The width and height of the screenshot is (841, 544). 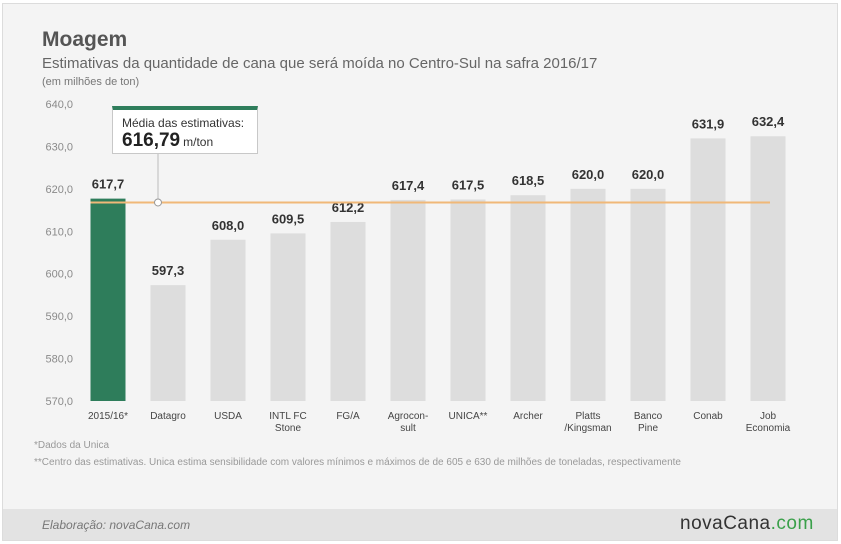 I want to click on brand-name: nova, so click(x=702, y=523).